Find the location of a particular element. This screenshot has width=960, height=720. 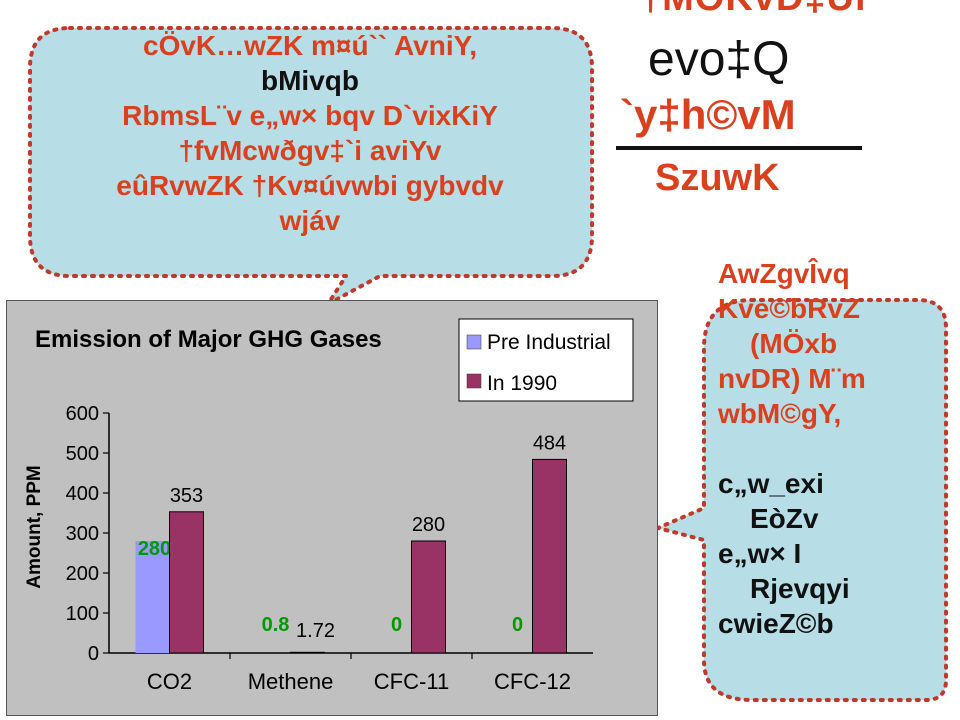

legend-box is located at coordinates (546, 360).